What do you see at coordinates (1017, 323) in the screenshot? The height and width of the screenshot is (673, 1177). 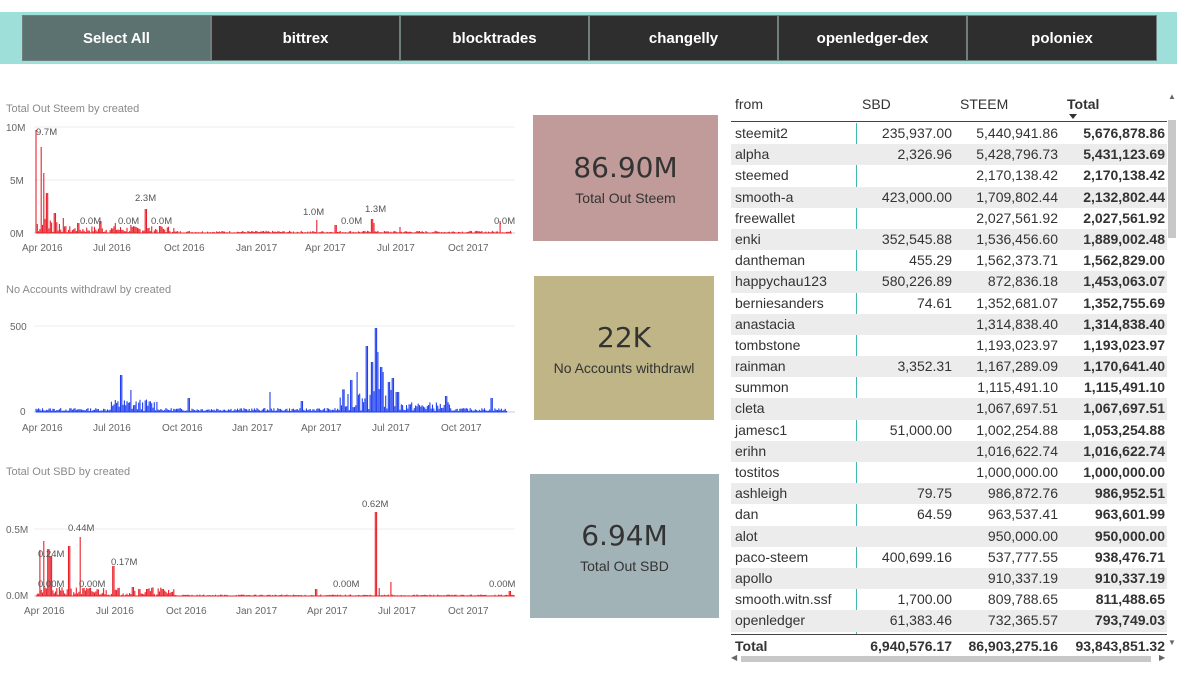 I see `cell-steem: 1,314,838.40` at bounding box center [1017, 323].